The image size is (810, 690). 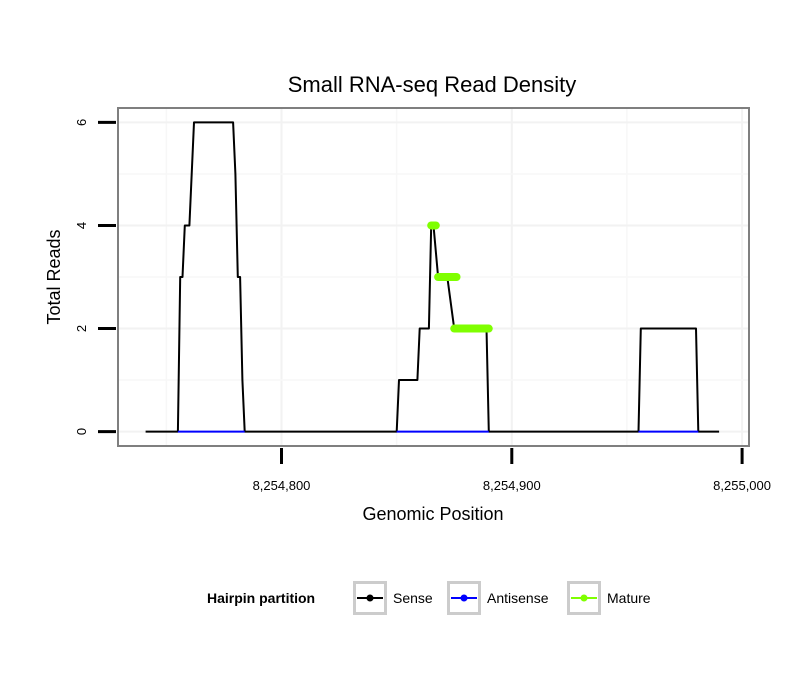 What do you see at coordinates (54, 276) in the screenshot?
I see `y-axis-title: Total Reads` at bounding box center [54, 276].